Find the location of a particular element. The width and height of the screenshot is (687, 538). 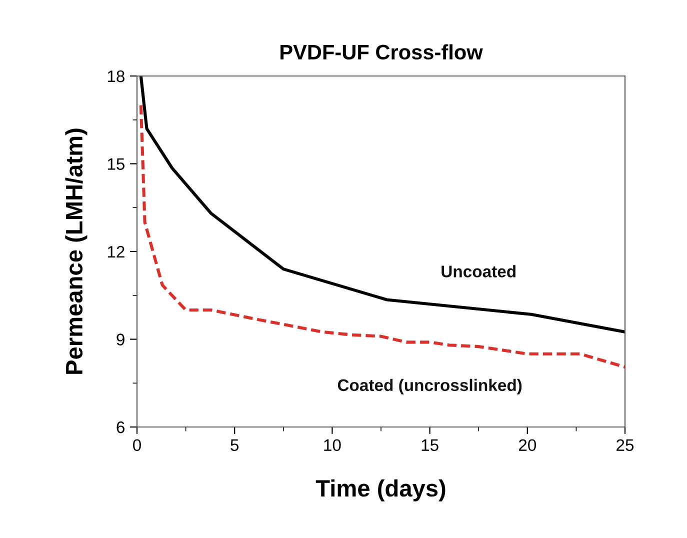

y-tick-label: 9 is located at coordinates (120, 340).